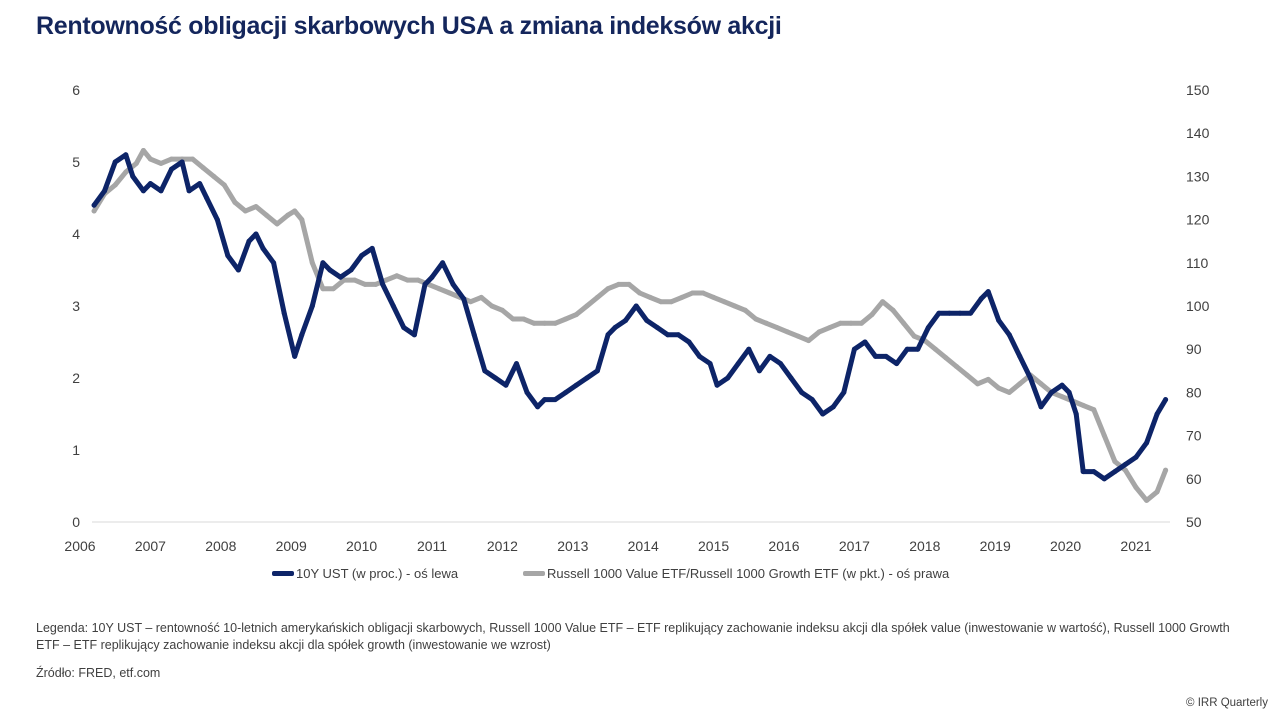 The image size is (1280, 720). What do you see at coordinates (783, 546) in the screenshot?
I see `x-tick: 2016` at bounding box center [783, 546].